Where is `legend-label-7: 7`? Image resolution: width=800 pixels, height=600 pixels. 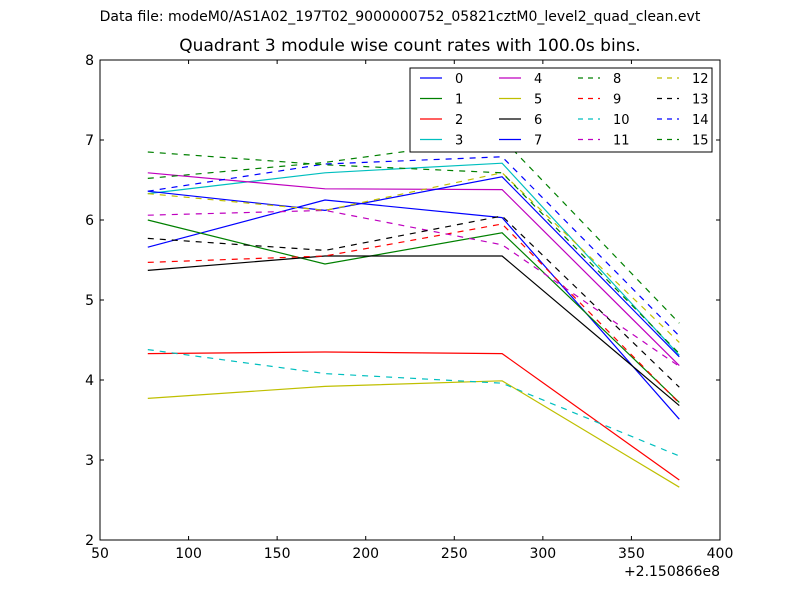
legend-label-7: 7 is located at coordinates (538, 141).